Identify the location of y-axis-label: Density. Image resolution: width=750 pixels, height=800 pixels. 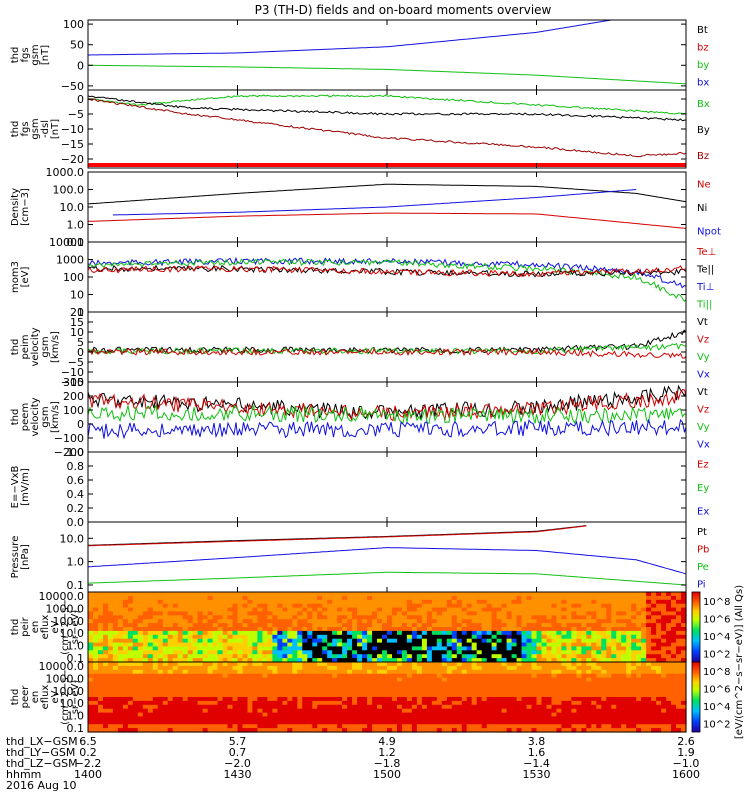
(15, 207).